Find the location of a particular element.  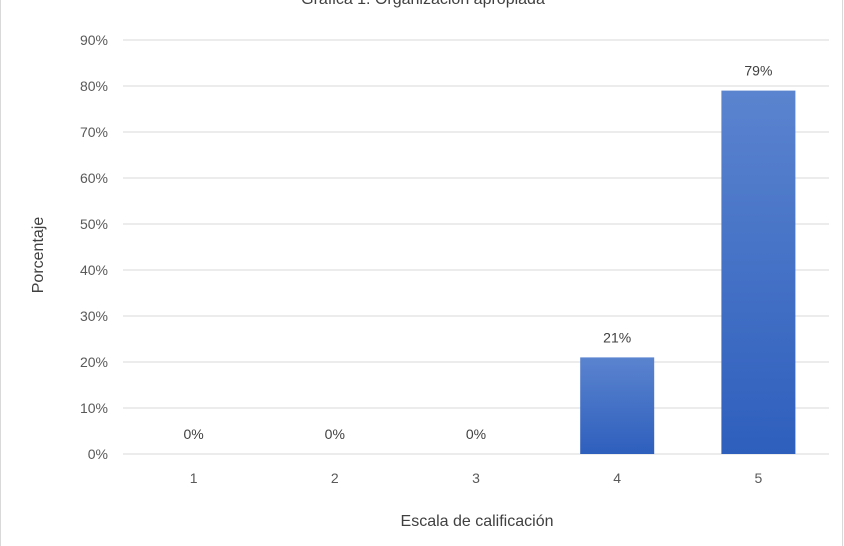

y-tick-label: 10% is located at coordinates (94, 408).